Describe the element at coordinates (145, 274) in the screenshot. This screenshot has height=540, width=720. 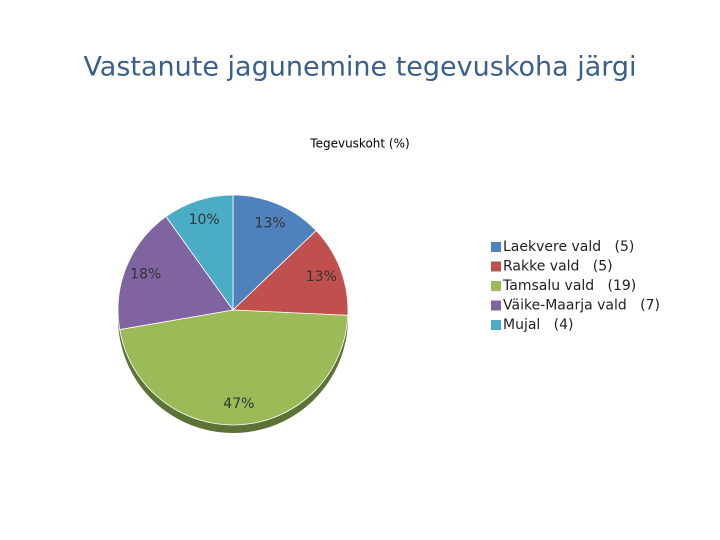
I see `data-label: 18%` at that location.